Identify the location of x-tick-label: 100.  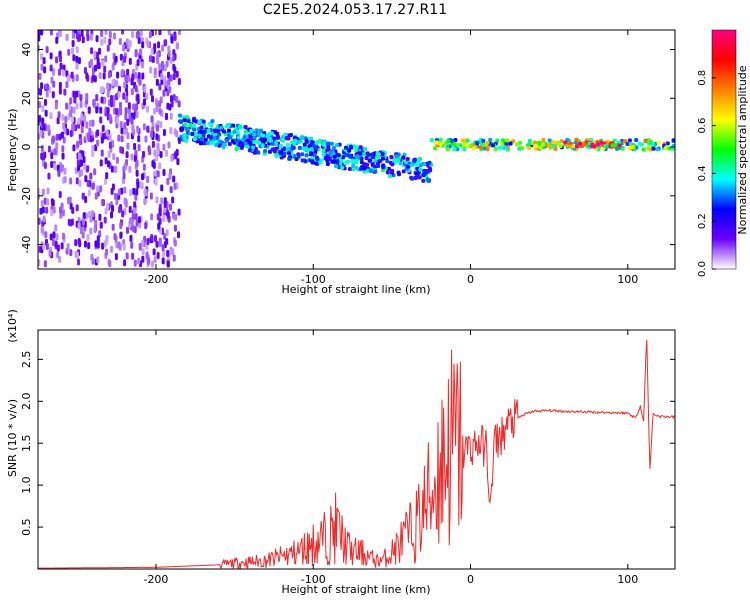
(627, 579).